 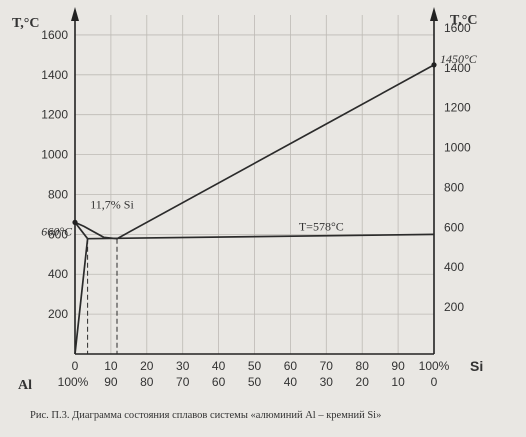 I want to click on left-tick-label: 400, so click(x=58, y=274).